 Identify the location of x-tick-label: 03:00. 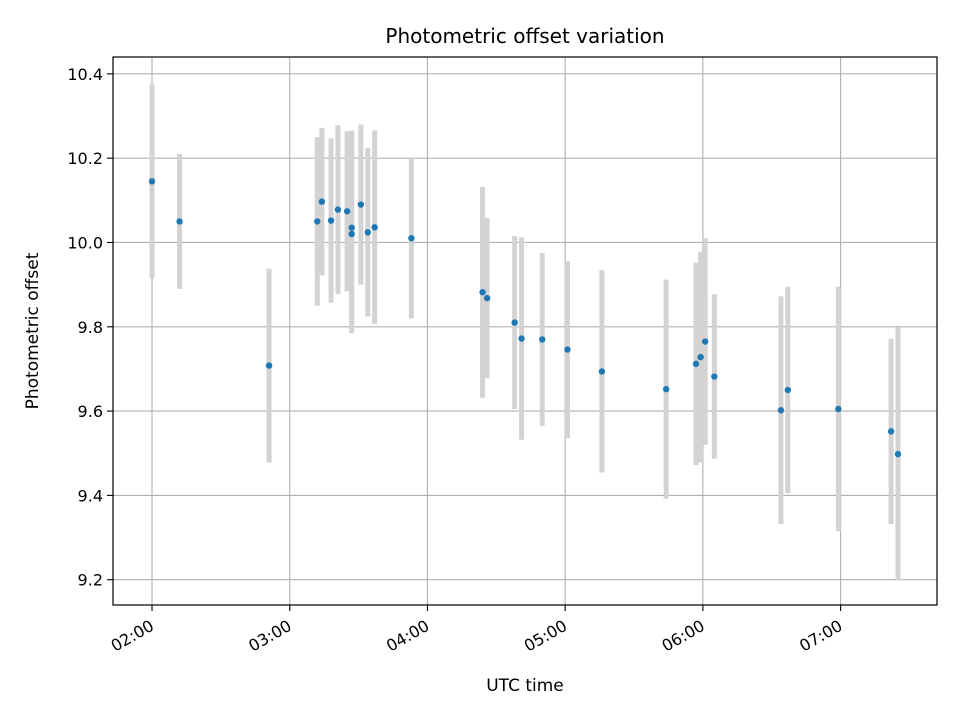
(269, 636).